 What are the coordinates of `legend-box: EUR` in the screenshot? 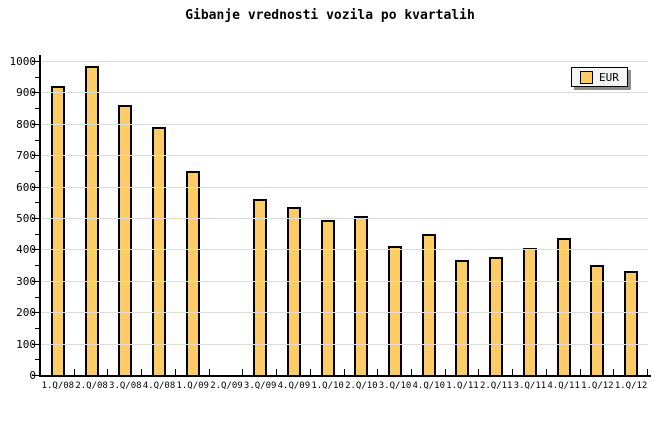 It's located at (599, 77).